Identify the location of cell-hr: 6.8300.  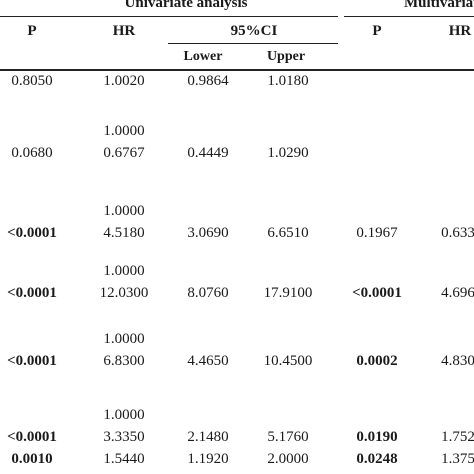
(124, 361).